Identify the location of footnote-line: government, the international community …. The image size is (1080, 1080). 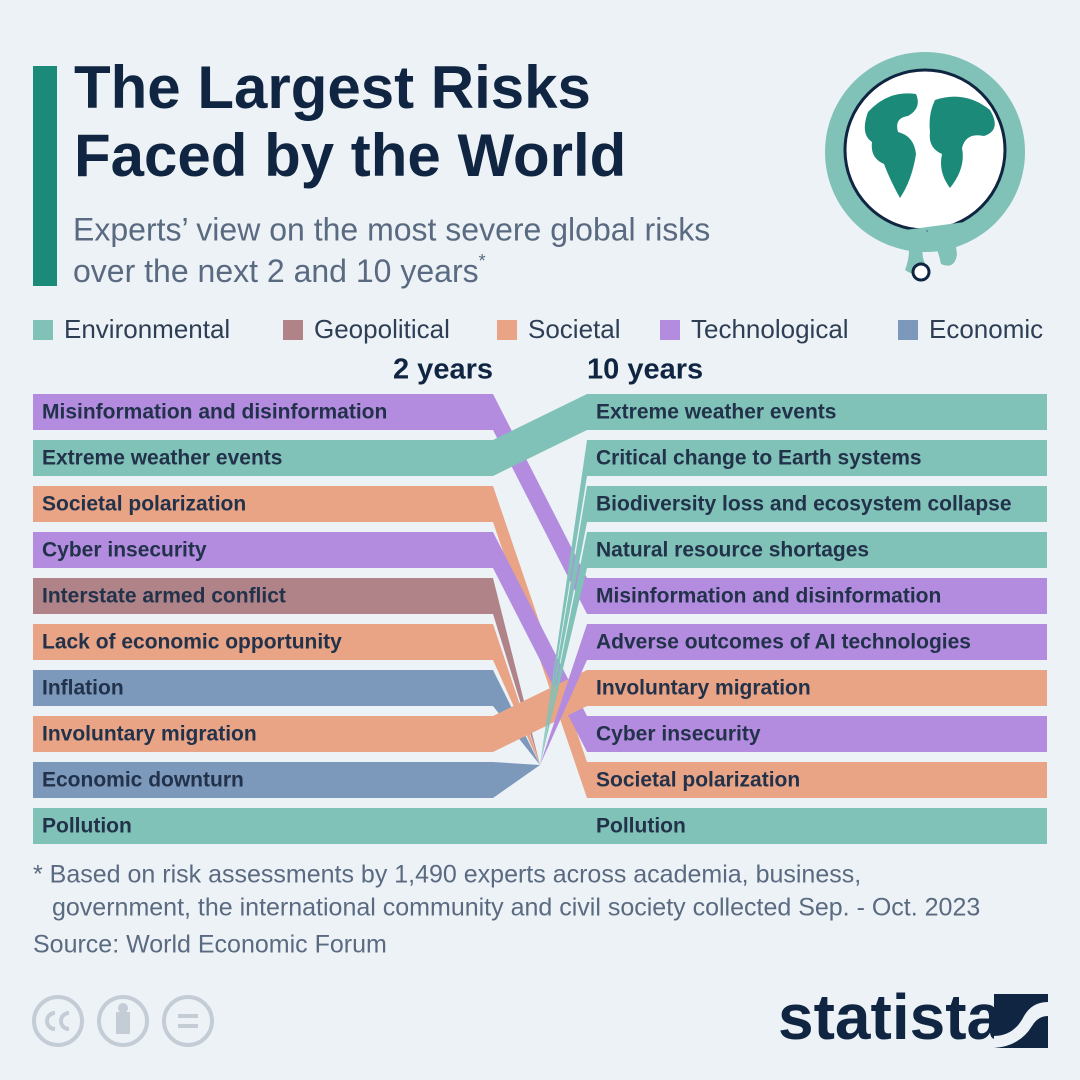
(516, 908).